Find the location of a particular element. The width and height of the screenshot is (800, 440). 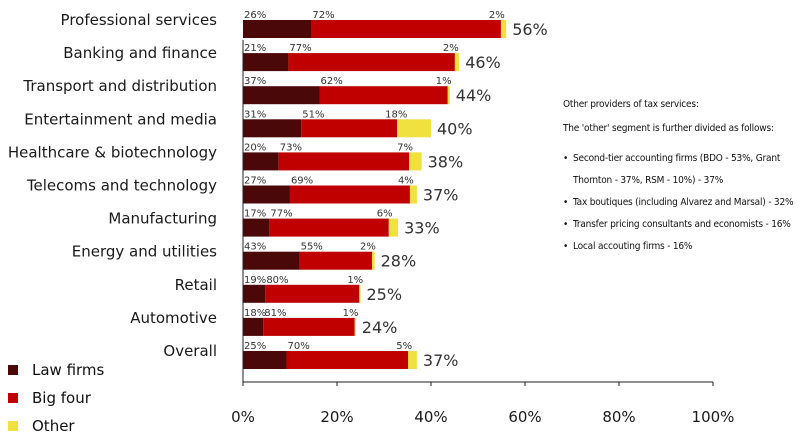

bar-law-firms-healthcare-and-biotechnology is located at coordinates (261, 161).